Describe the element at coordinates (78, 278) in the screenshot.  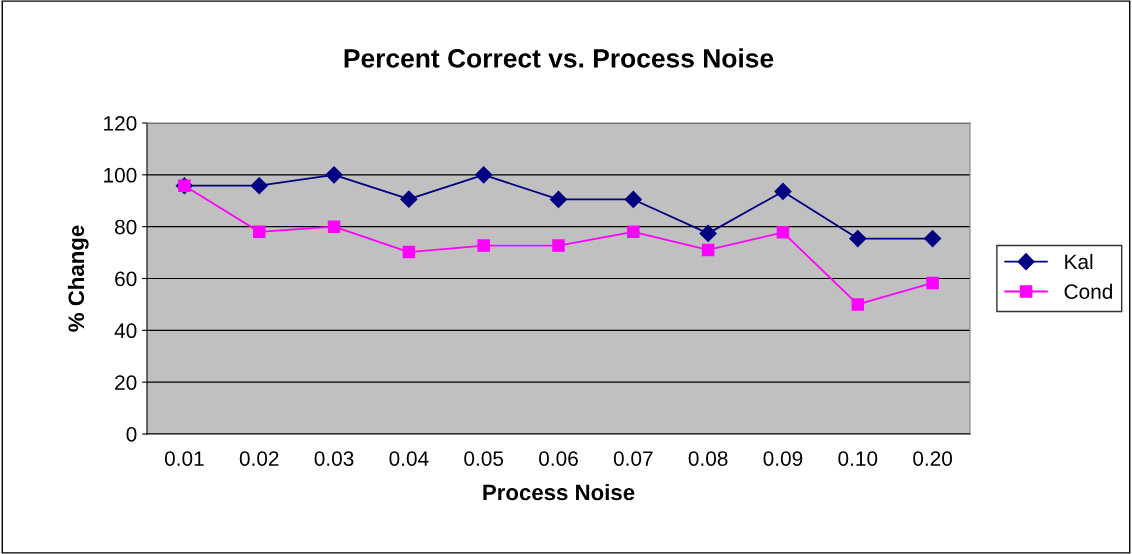
I see `y-axis-title: % Change` at that location.